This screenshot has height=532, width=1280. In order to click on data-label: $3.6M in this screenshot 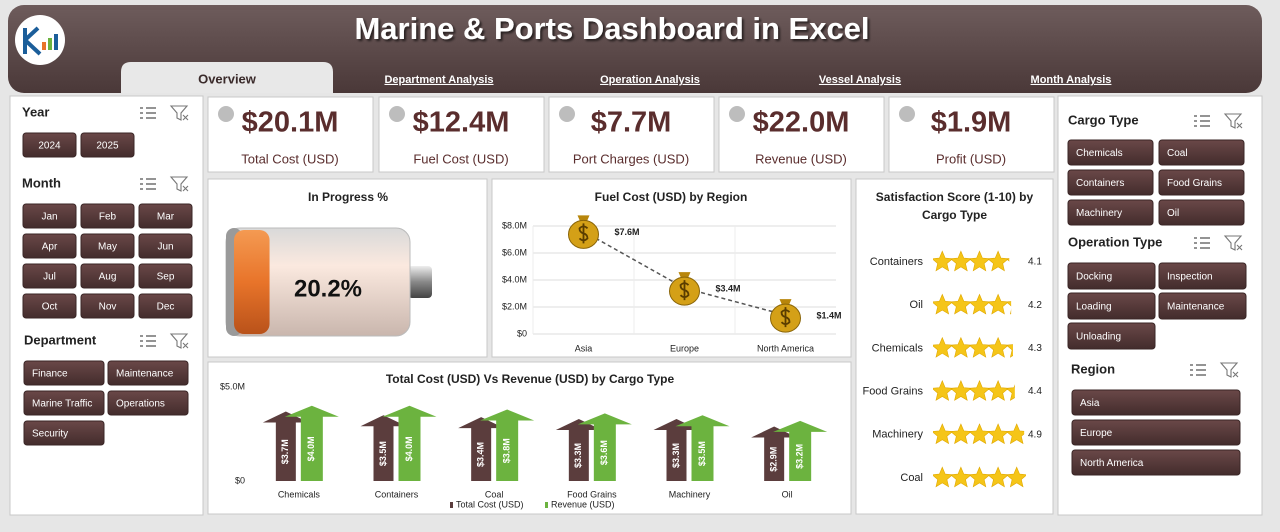, I will do `click(604, 452)`.